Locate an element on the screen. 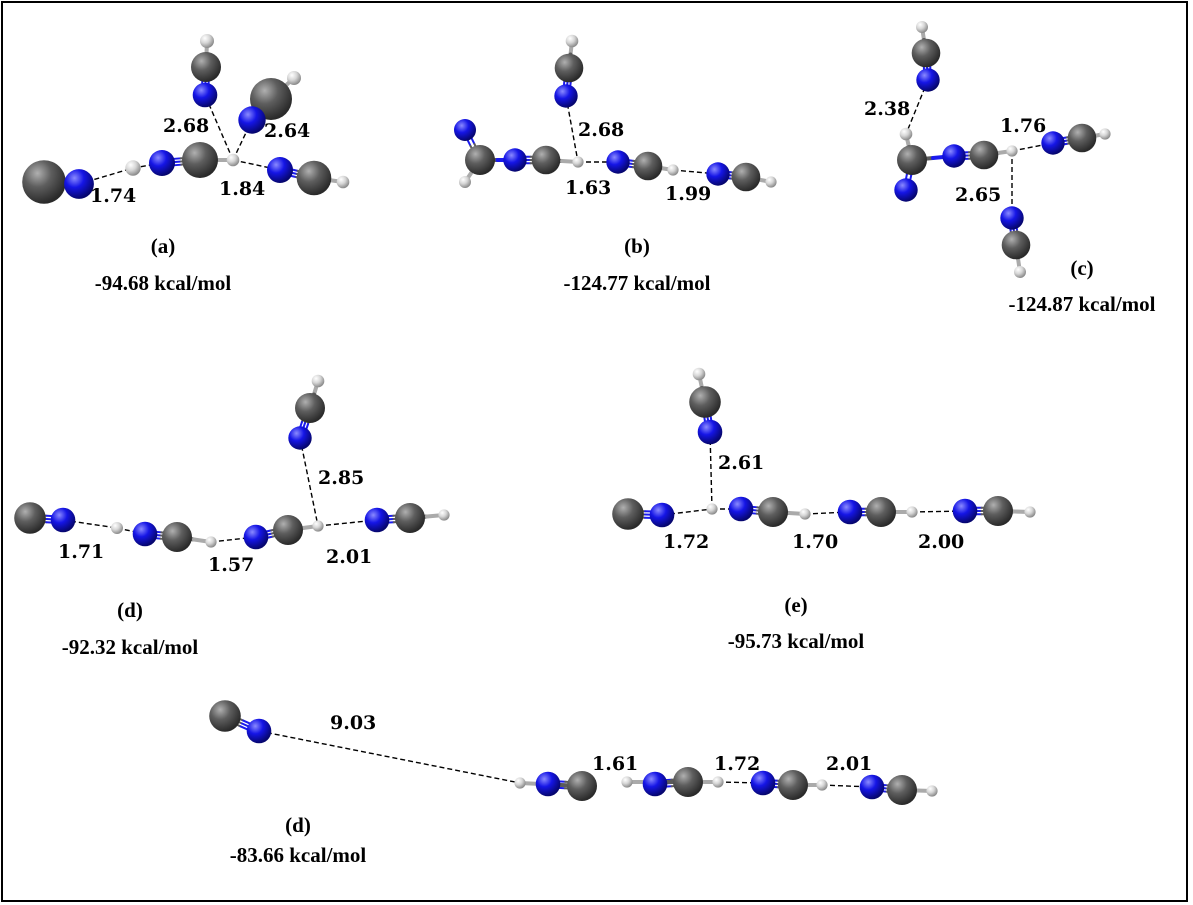 This screenshot has width=1193, height=905. distance-label: 1.74 is located at coordinates (113, 196).